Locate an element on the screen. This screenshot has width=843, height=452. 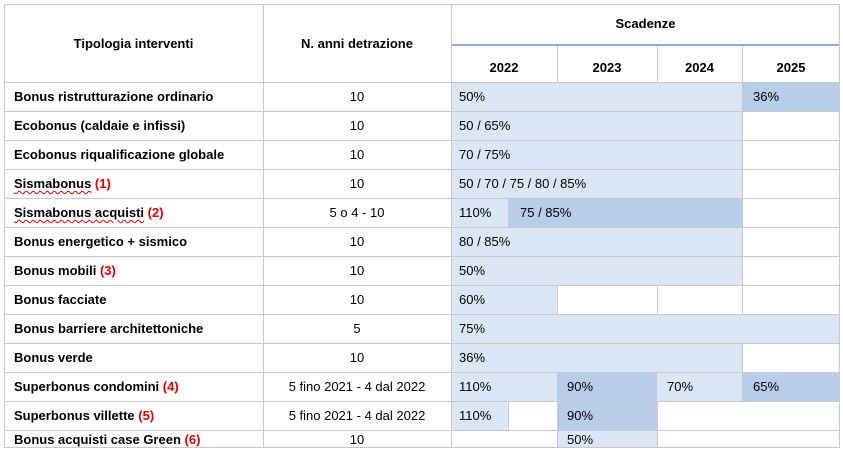
value-2025: 65% is located at coordinates (766, 386).